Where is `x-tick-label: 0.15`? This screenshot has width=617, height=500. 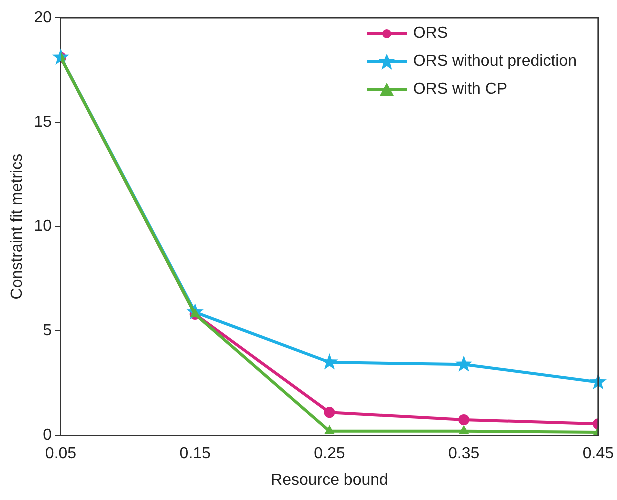
x-tick-label: 0.15 is located at coordinates (196, 454).